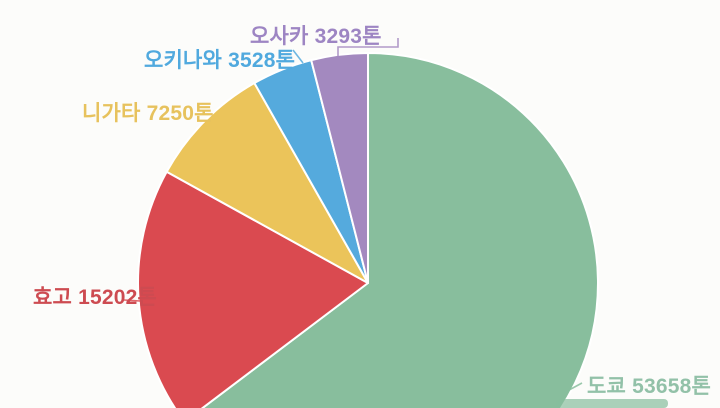  Describe the element at coordinates (339, 168) in the screenshot. I see `pie-slice-오사카` at that location.